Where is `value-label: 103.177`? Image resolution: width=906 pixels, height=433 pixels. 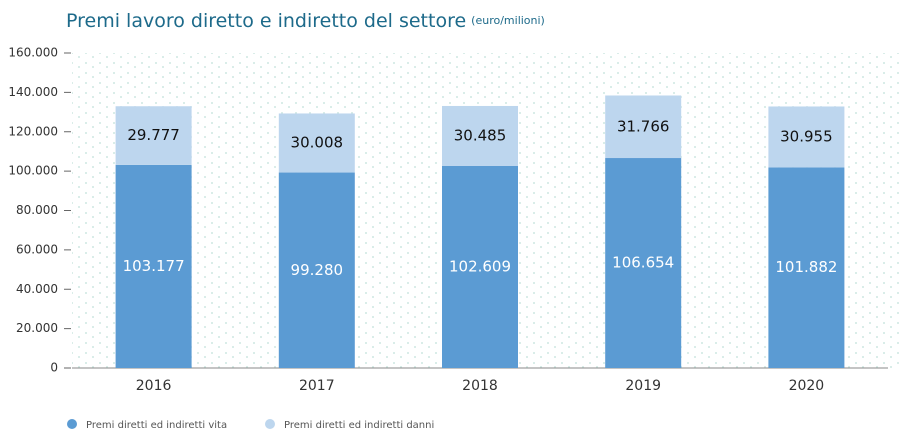 value-label: 103.177 is located at coordinates (154, 266).